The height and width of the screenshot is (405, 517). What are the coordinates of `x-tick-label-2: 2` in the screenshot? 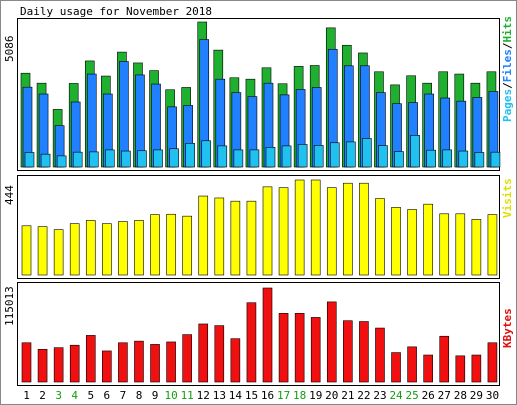 It's located at (42, 395).